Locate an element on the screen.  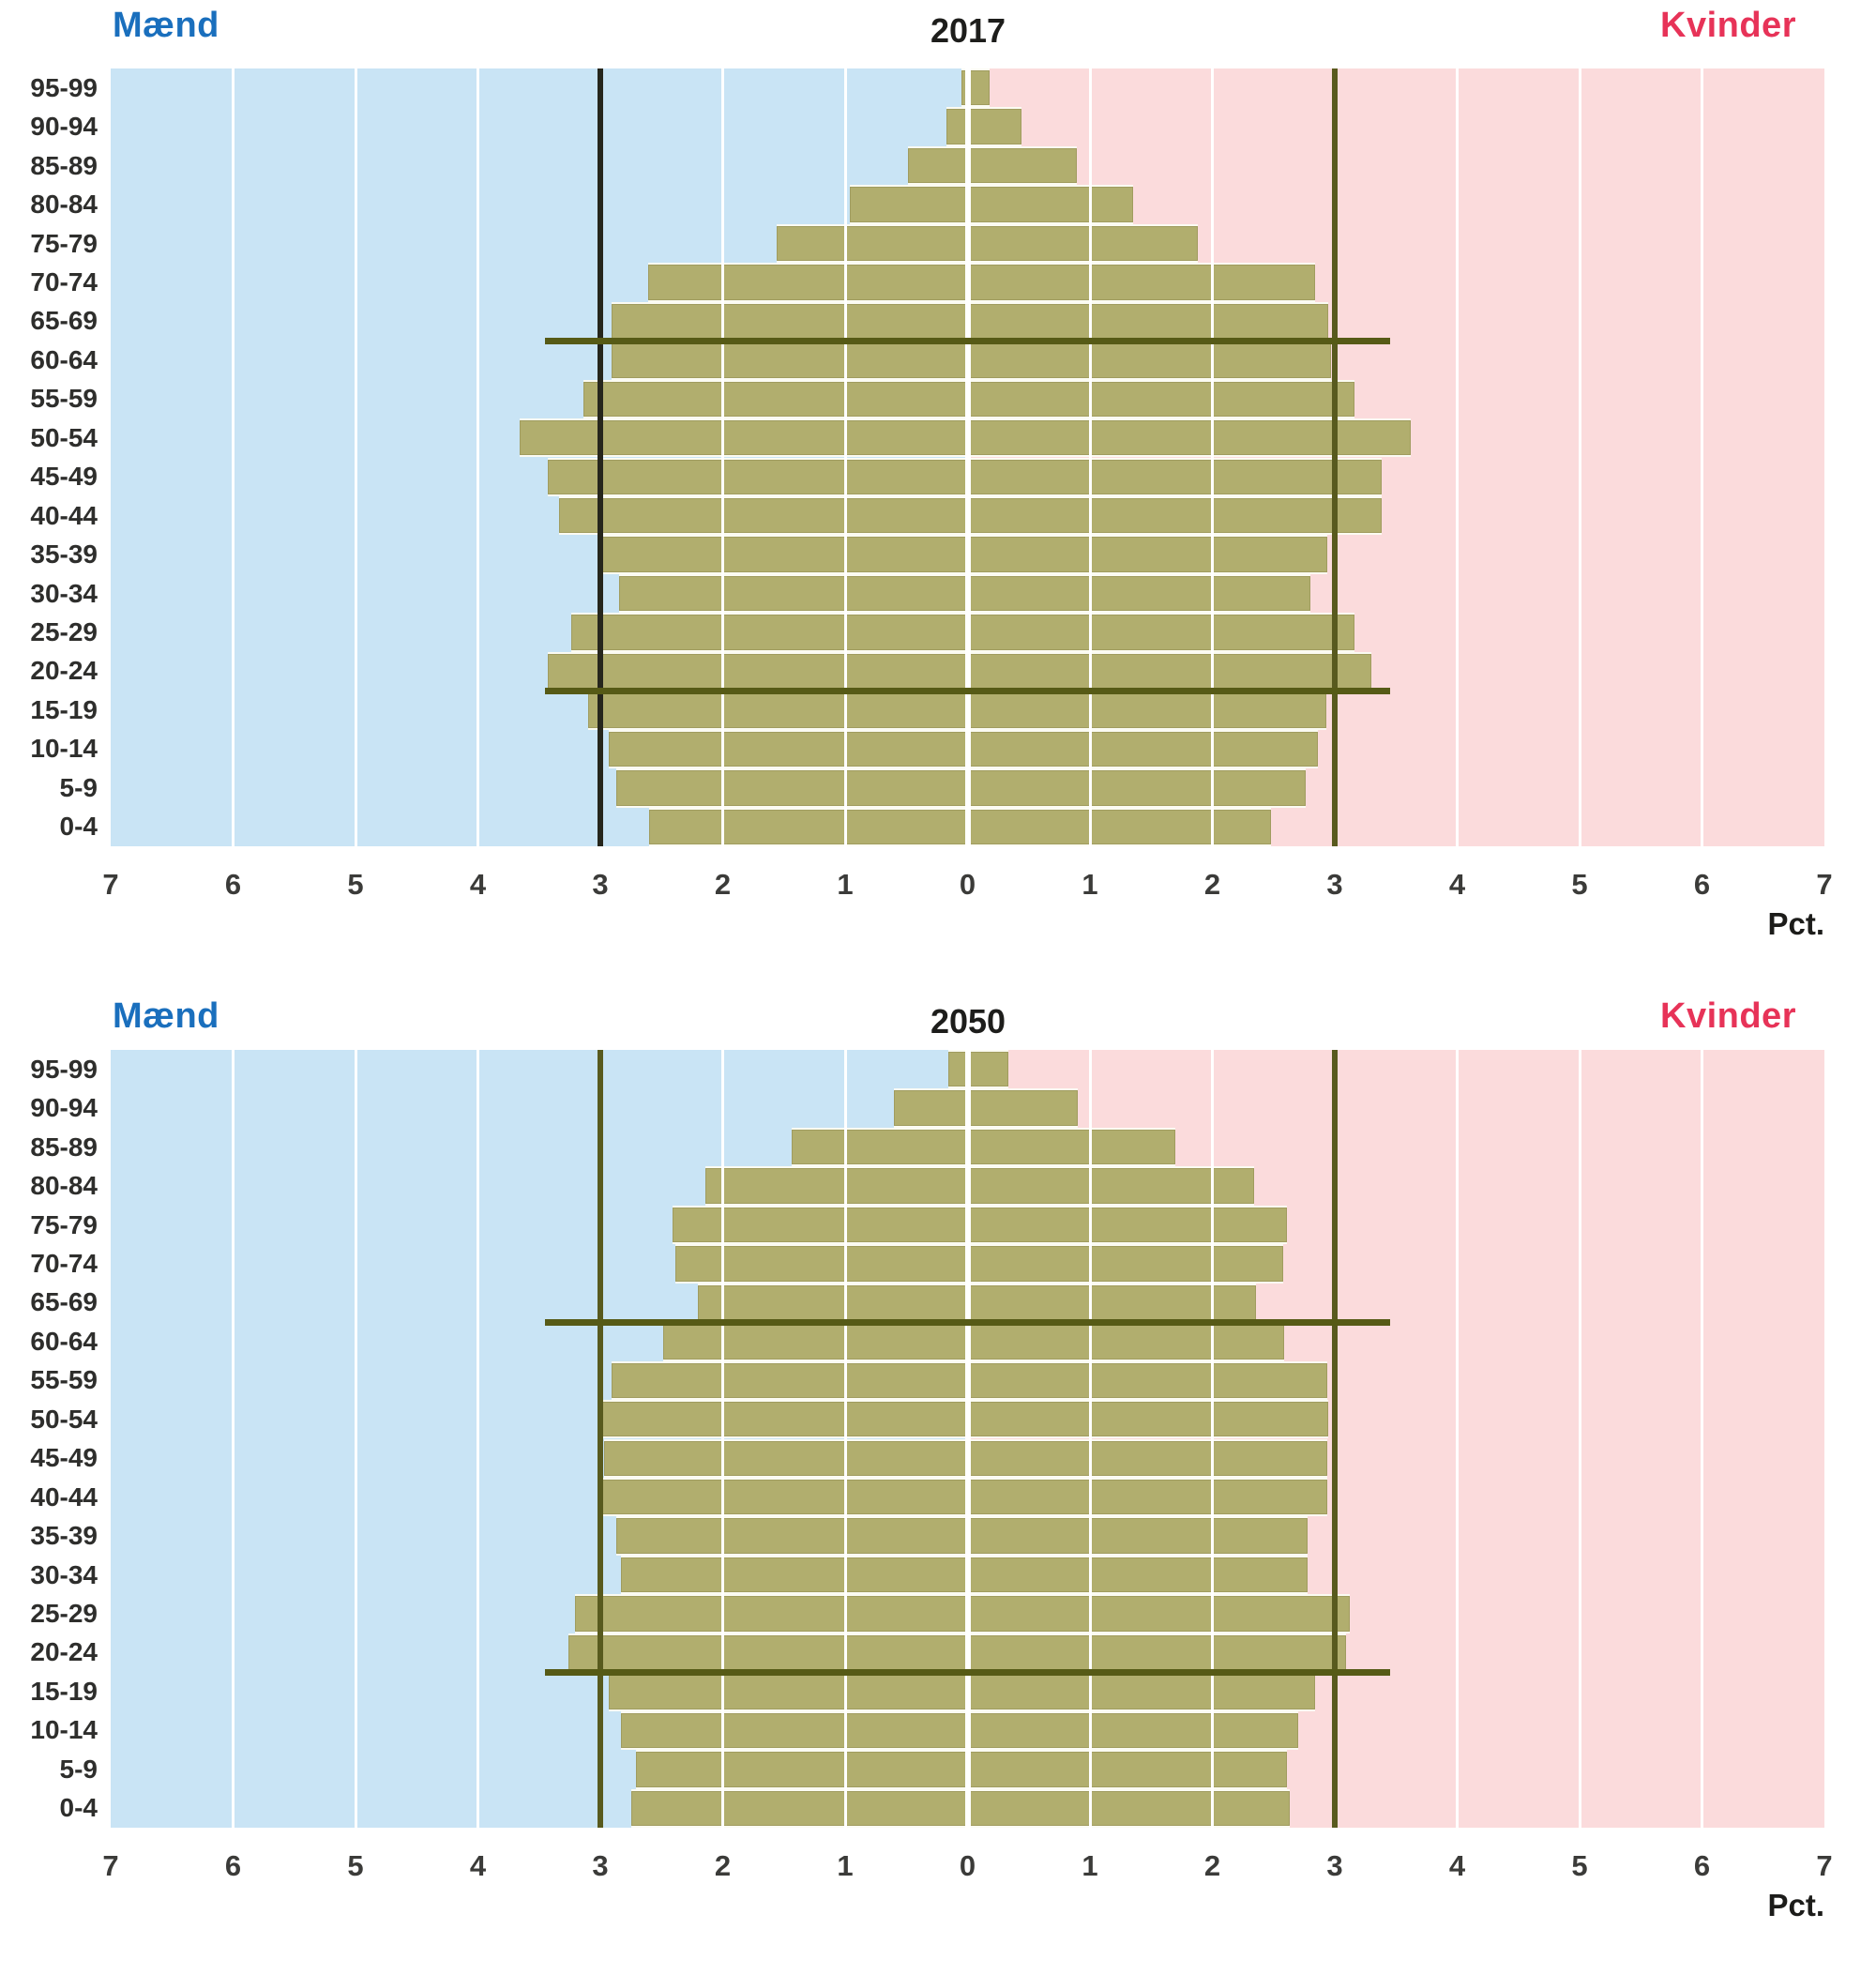
age-group-label: 65-69 is located at coordinates (64, 1302).